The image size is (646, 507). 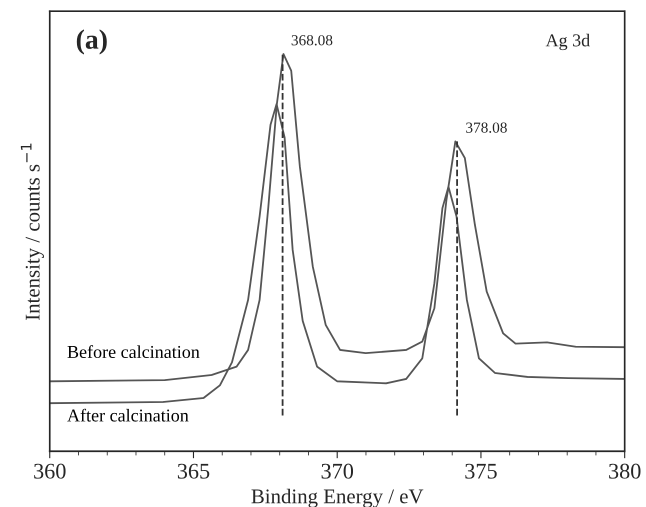 What do you see at coordinates (338, 471) in the screenshot?
I see `x-tick-label: 370` at bounding box center [338, 471].